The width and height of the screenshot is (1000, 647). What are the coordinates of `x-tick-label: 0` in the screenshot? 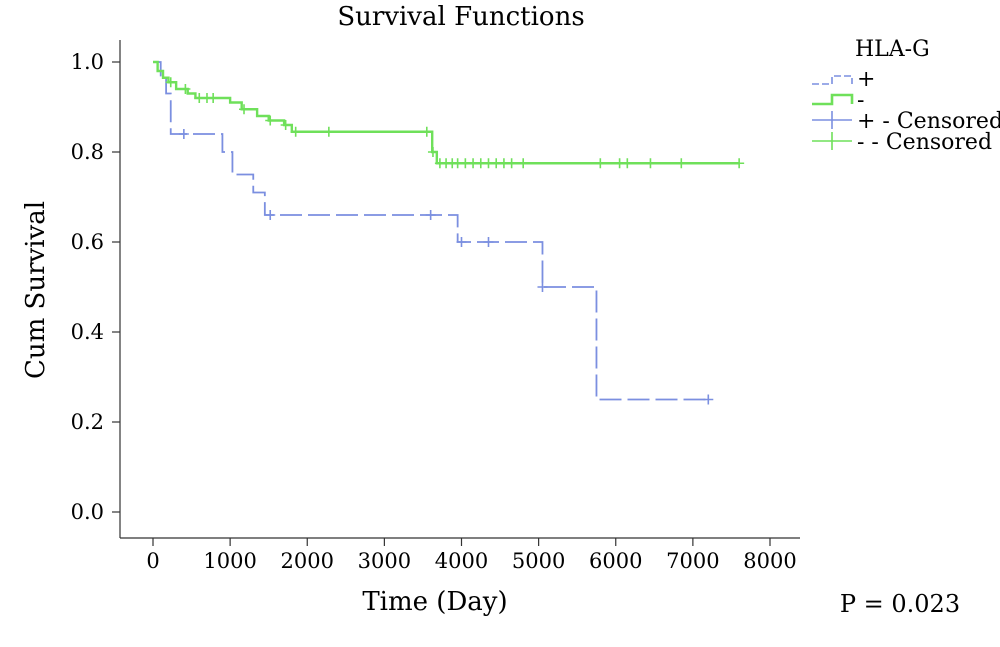 It's located at (152, 561).